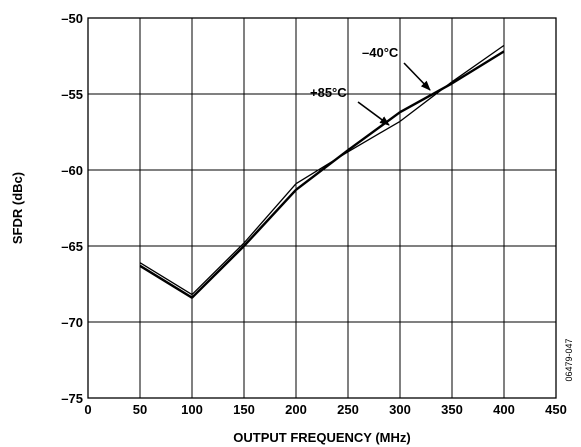 The height and width of the screenshot is (447, 581). I want to click on figure-code: 06479-047, so click(569, 359).